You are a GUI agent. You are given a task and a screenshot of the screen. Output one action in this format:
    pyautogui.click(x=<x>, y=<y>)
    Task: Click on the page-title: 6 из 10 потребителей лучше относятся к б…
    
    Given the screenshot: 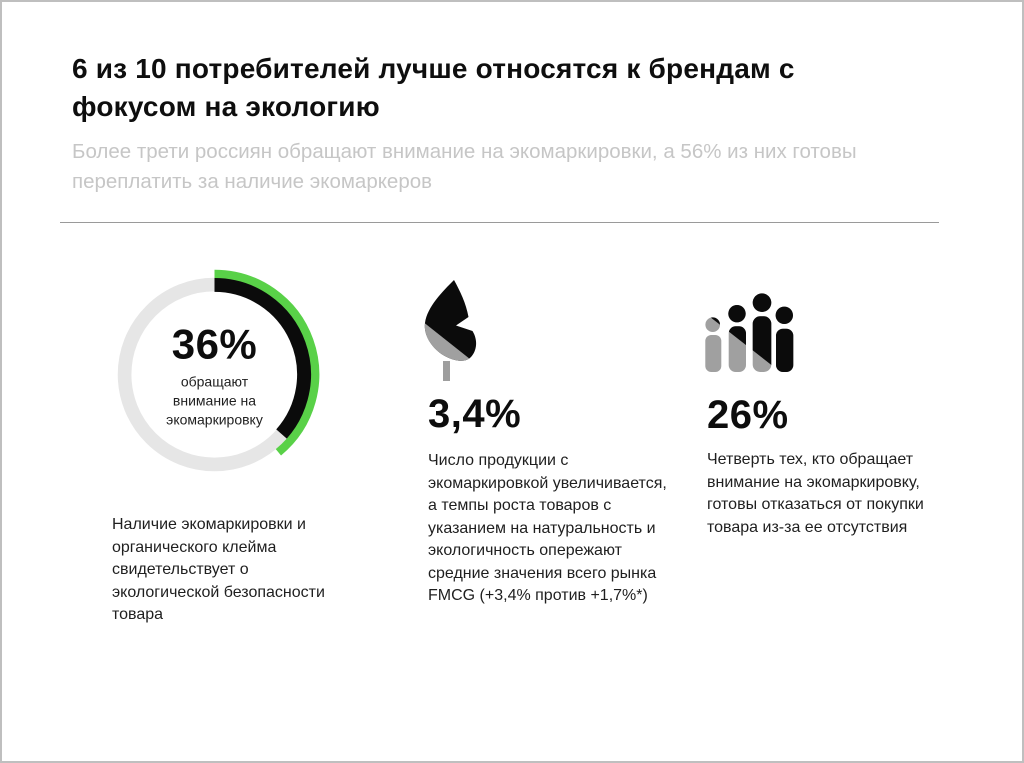 What is the action you would take?
    pyautogui.click(x=433, y=87)
    